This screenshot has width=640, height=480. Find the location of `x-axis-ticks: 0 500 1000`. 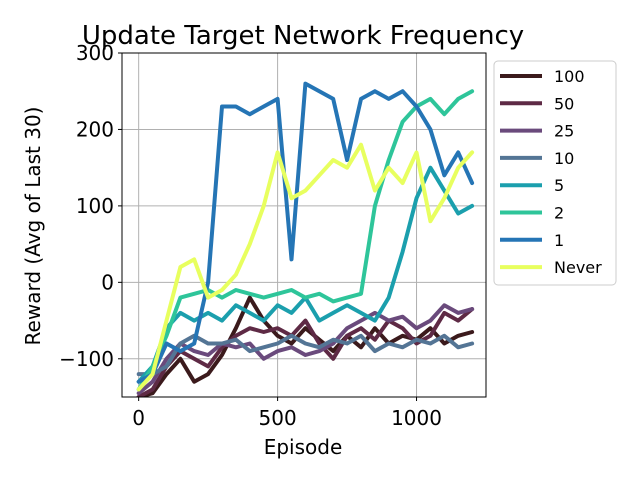

x-axis-ticks: 0 500 1000 is located at coordinates (287, 413).